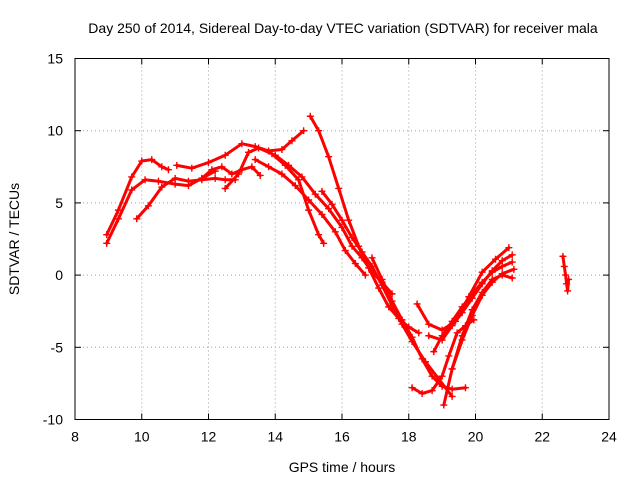  I want to click on x-tick-label: 8, so click(75, 437).